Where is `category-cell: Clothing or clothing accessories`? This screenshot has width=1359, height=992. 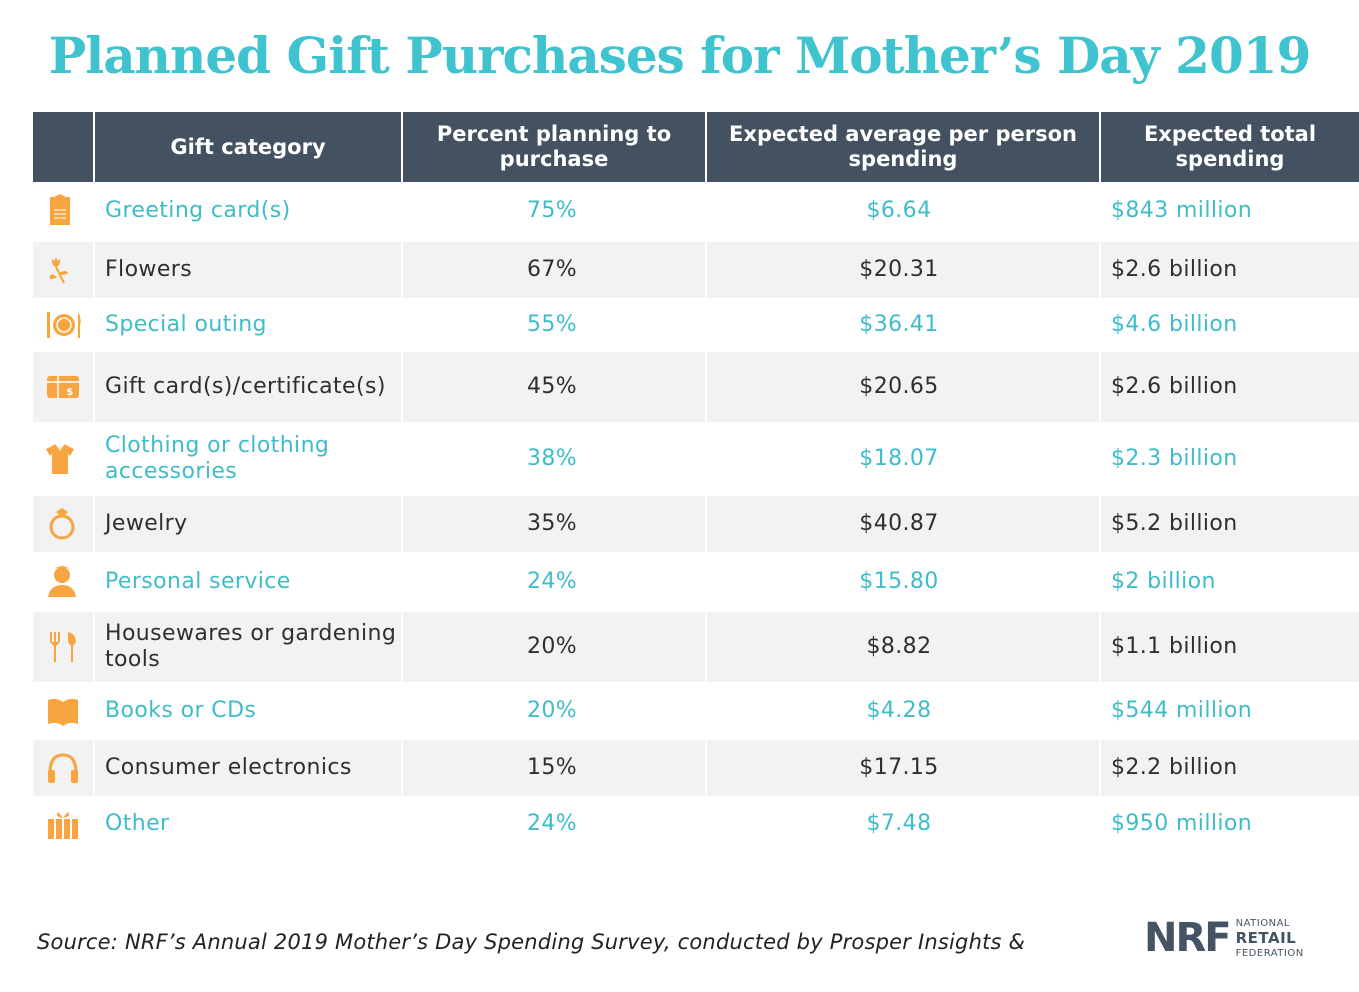
category-cell: Clothing or clothing accessories is located at coordinates (247, 459).